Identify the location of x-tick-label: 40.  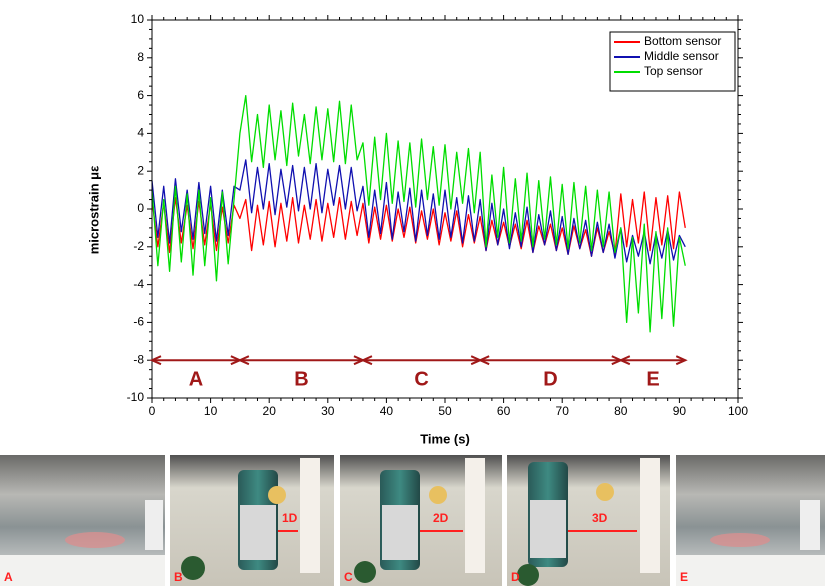
(387, 411).